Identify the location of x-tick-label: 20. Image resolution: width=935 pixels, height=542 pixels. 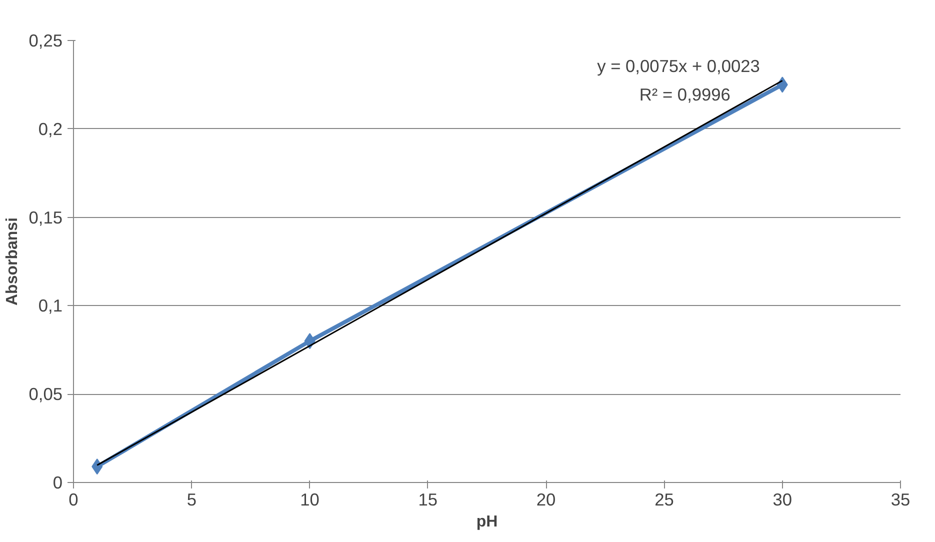
(546, 500).